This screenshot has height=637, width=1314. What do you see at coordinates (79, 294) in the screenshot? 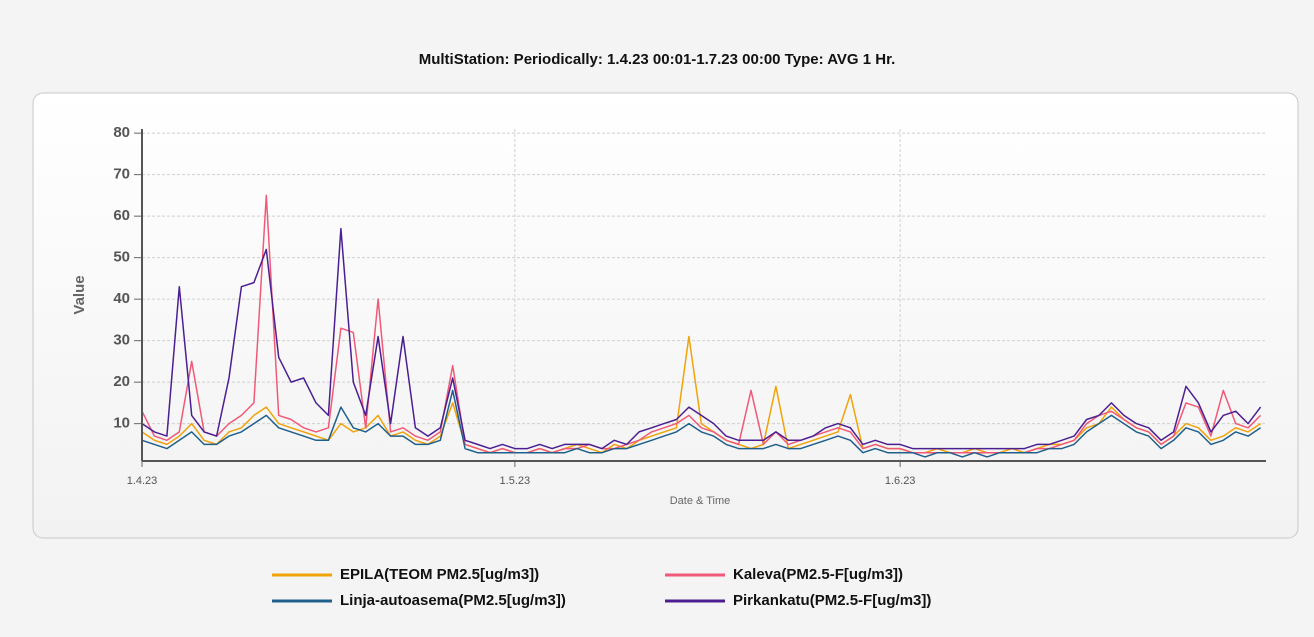
I see `y-axis-label: Value` at bounding box center [79, 294].